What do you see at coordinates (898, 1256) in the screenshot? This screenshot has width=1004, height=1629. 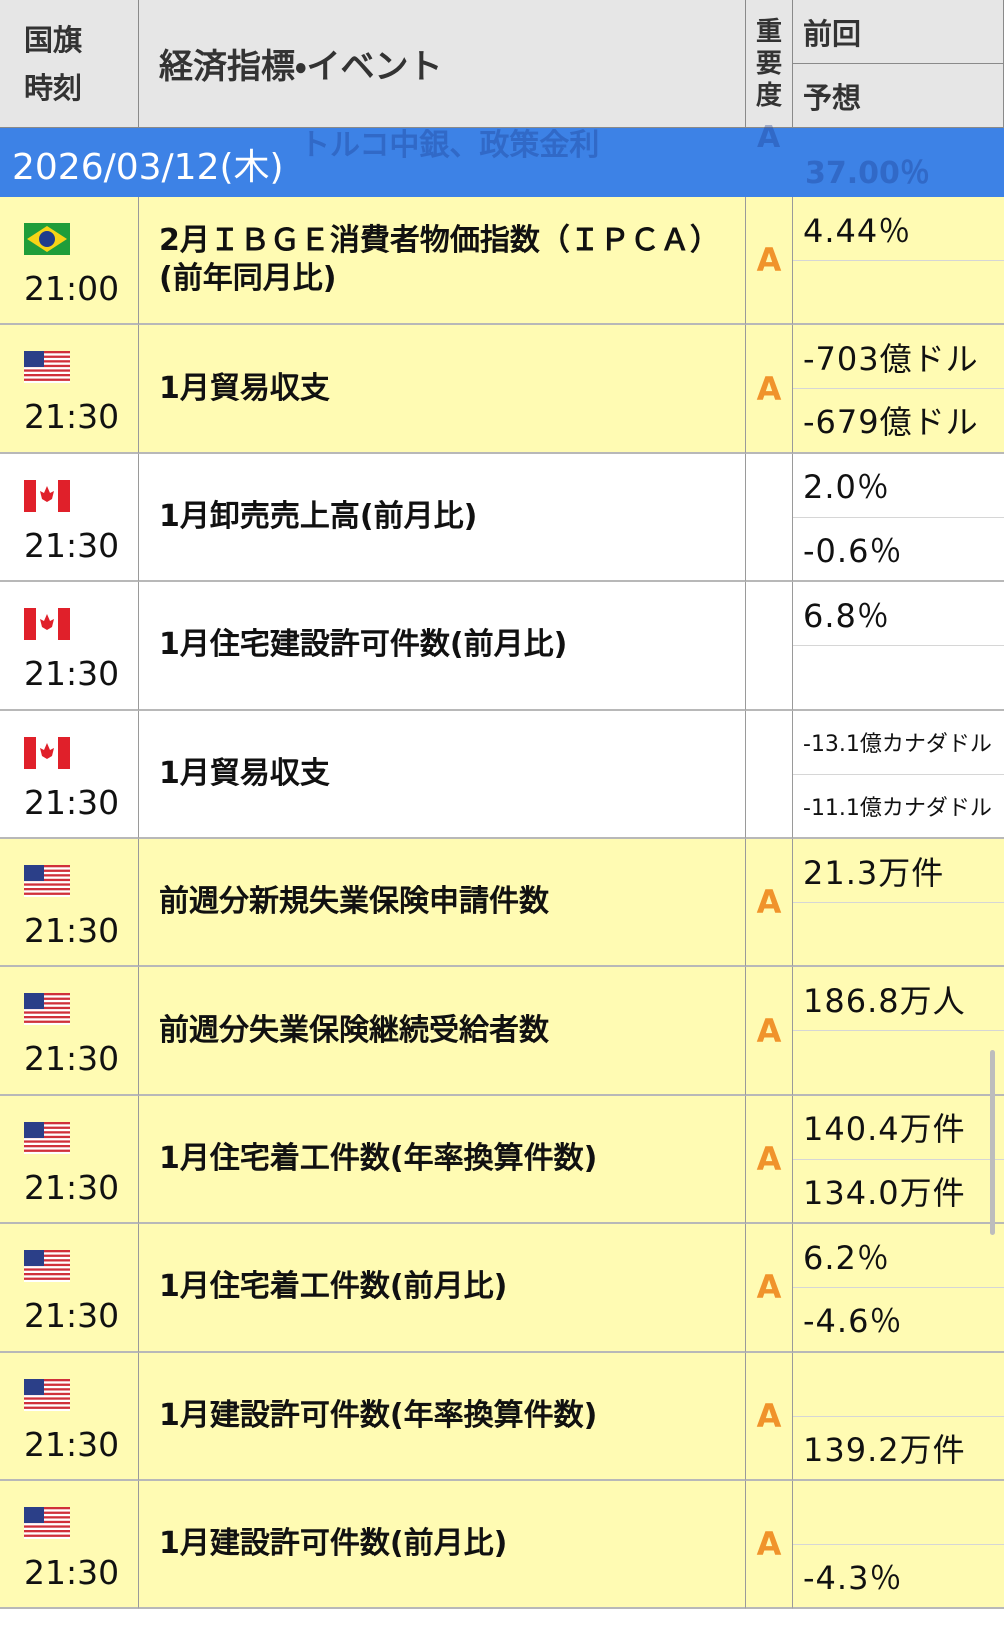 I see `previous-value: 6.2％` at bounding box center [898, 1256].